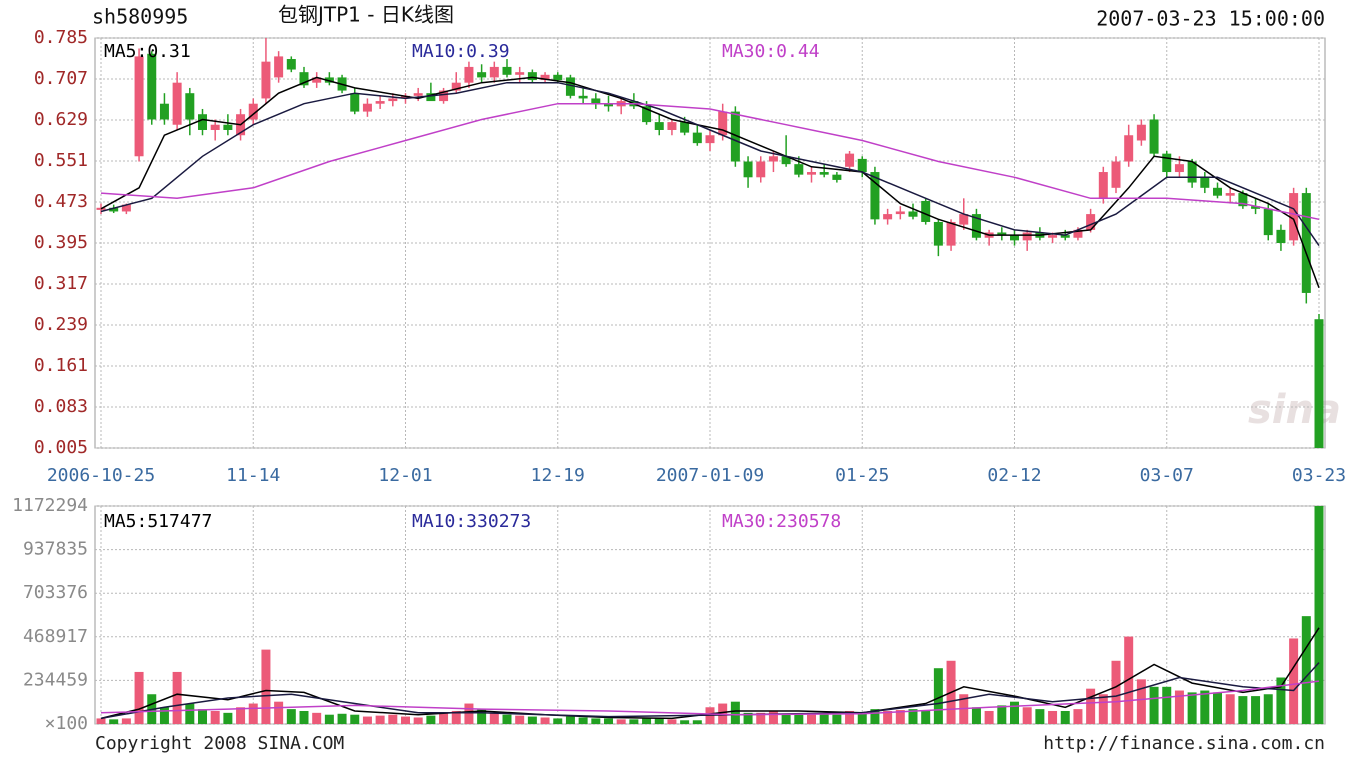 This screenshot has height=771, width=1367. Describe the element at coordinates (55, 636) in the screenshot. I see `volume-tick-label: 468917` at that location.